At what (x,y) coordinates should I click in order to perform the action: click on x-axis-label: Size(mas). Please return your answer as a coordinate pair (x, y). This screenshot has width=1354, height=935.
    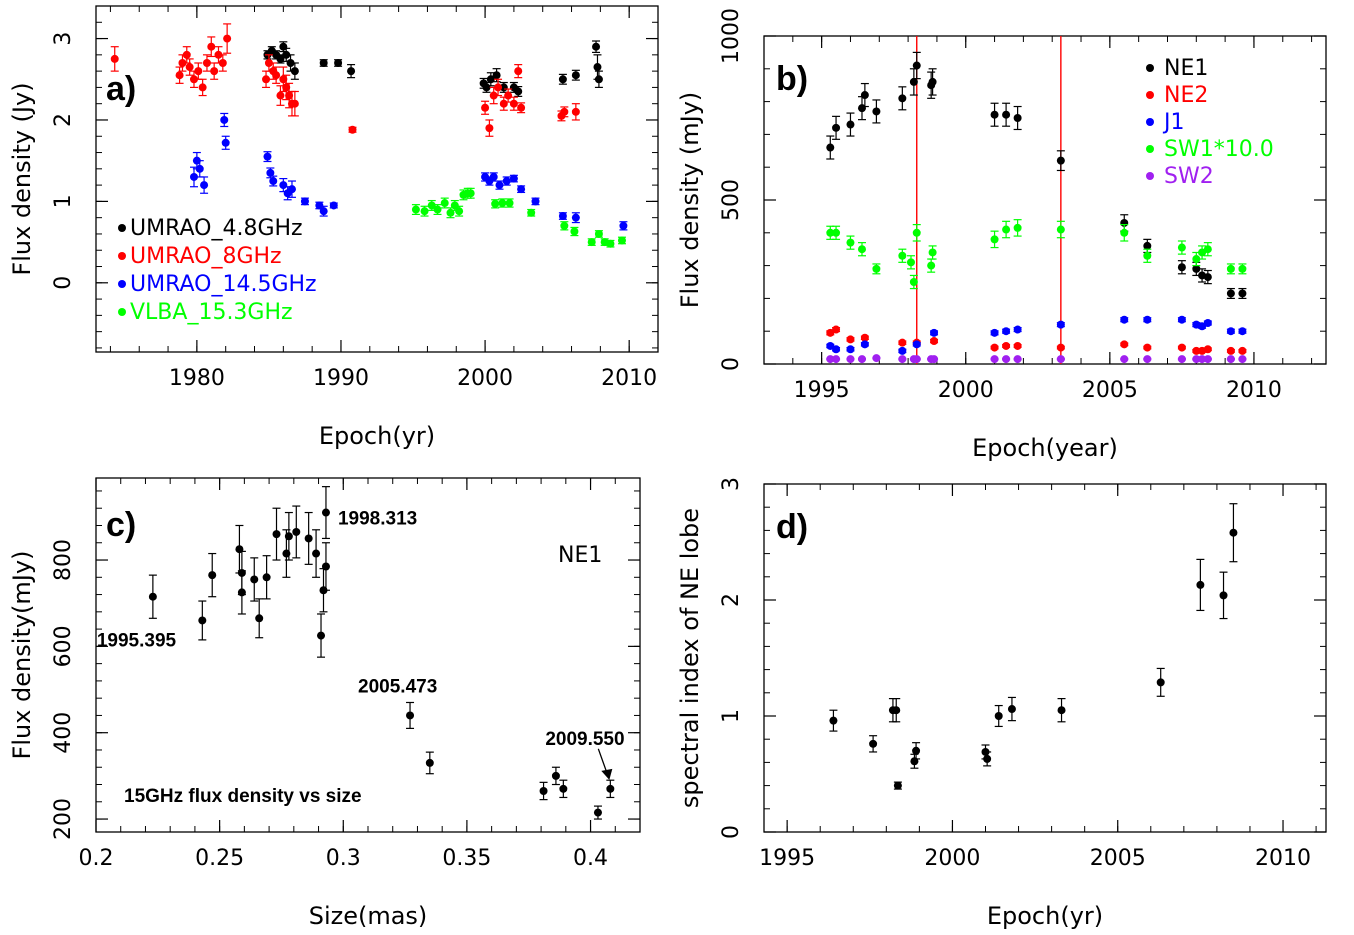
    Looking at the image, I should click on (368, 916).